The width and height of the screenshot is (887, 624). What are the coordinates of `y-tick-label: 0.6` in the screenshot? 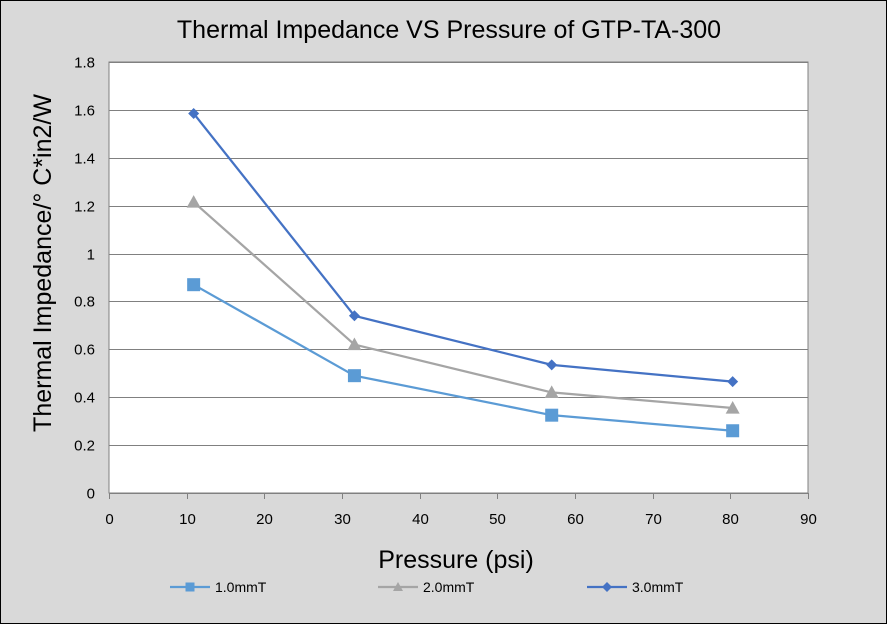 It's located at (84, 350).